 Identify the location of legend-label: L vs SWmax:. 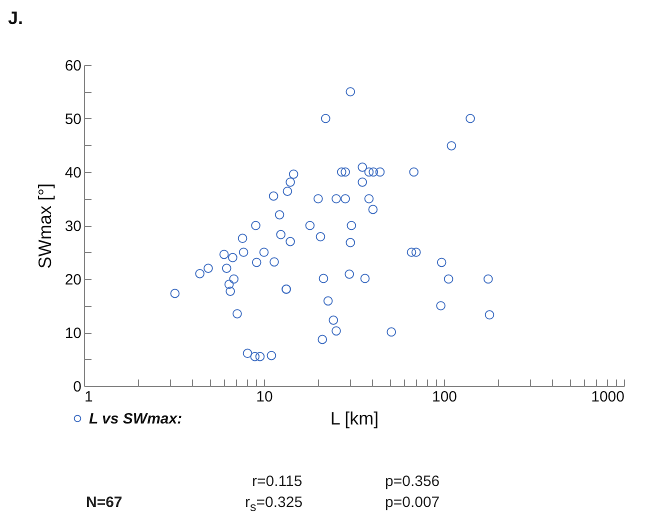
(135, 419).